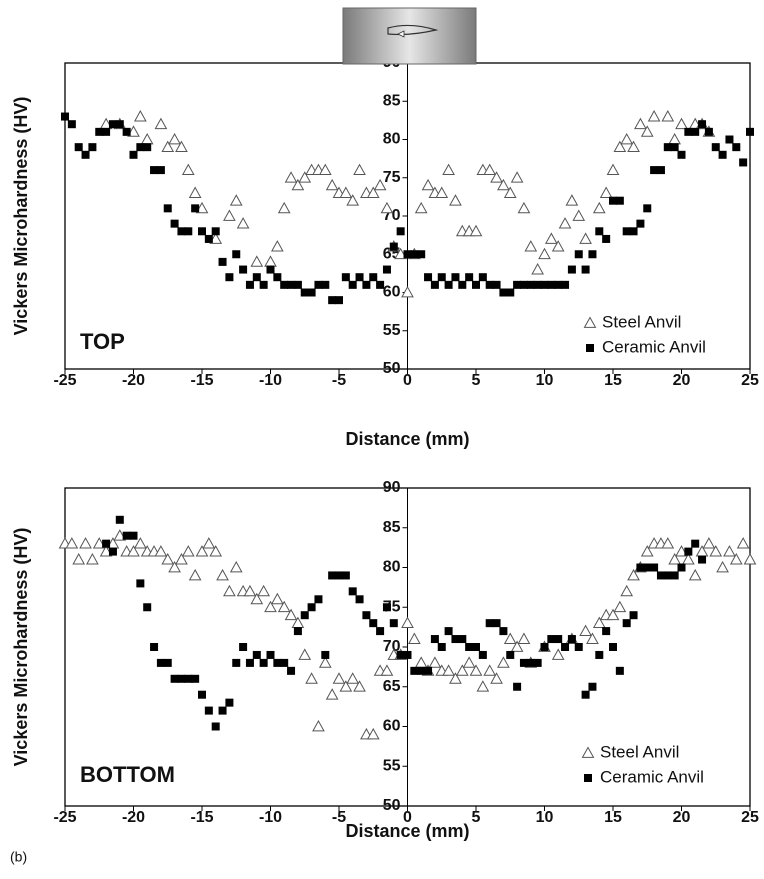 Image resolution: width=764 pixels, height=879 pixels. What do you see at coordinates (201, 380) in the screenshot?
I see `x-tick-label: -15` at bounding box center [201, 380].